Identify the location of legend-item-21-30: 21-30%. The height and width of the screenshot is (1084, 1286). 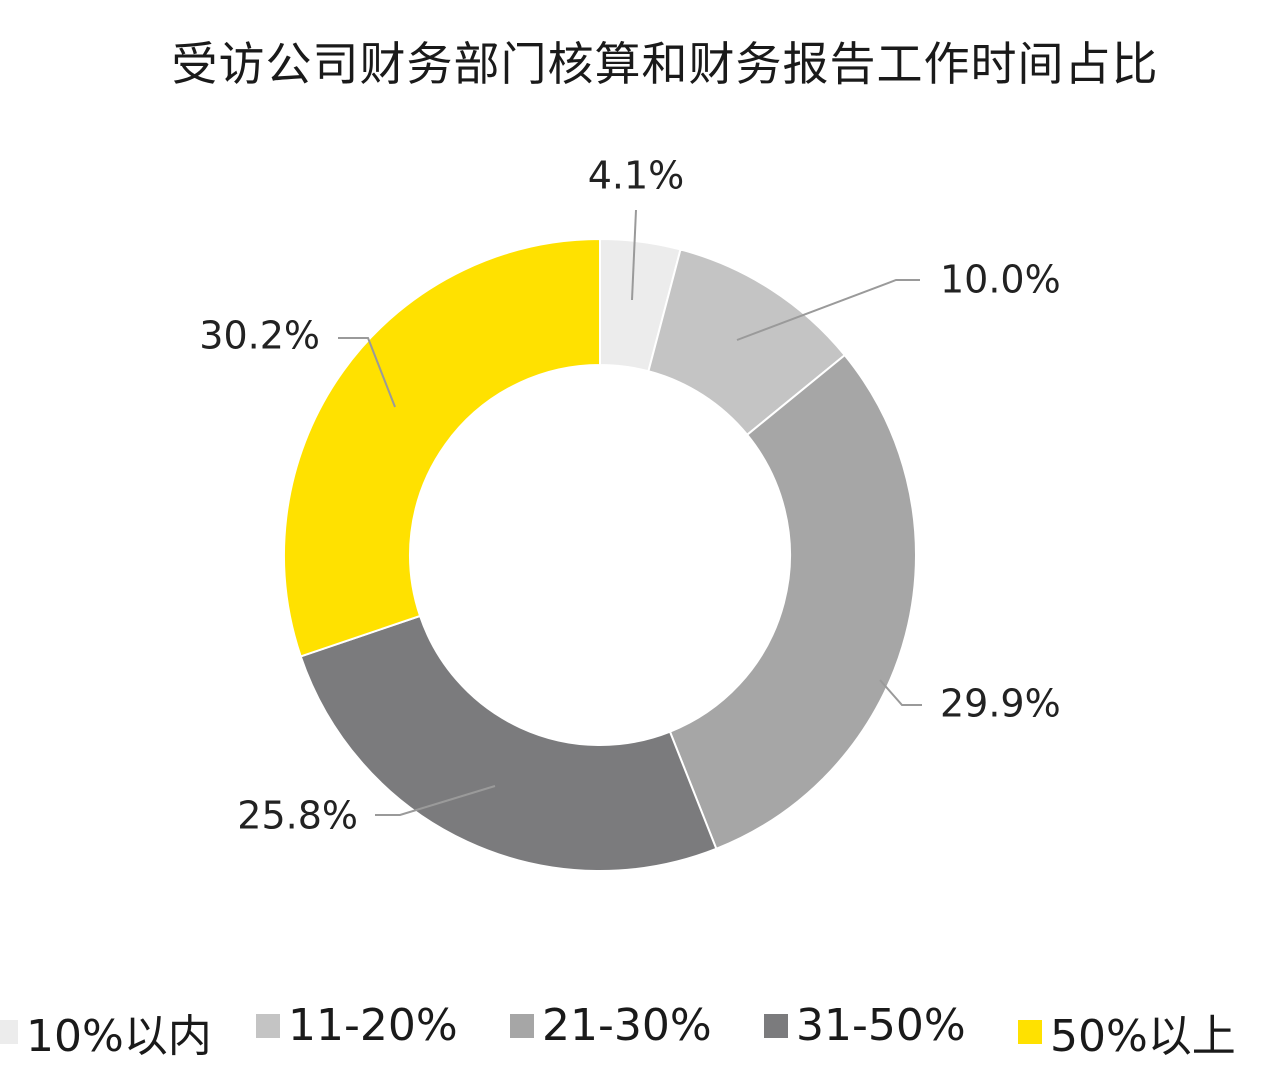
(611, 1025).